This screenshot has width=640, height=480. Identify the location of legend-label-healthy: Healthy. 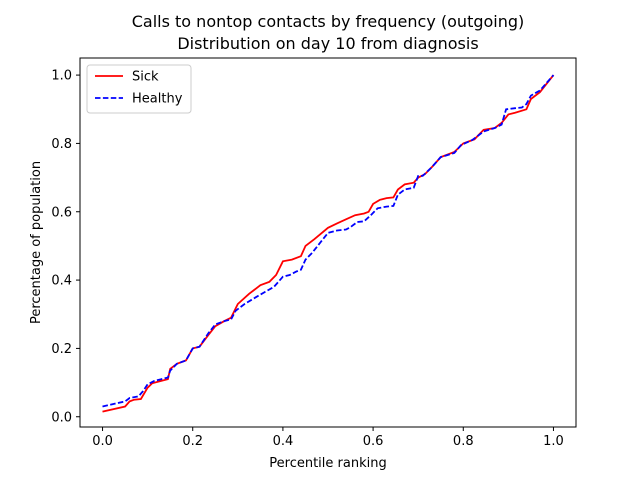
(157, 99).